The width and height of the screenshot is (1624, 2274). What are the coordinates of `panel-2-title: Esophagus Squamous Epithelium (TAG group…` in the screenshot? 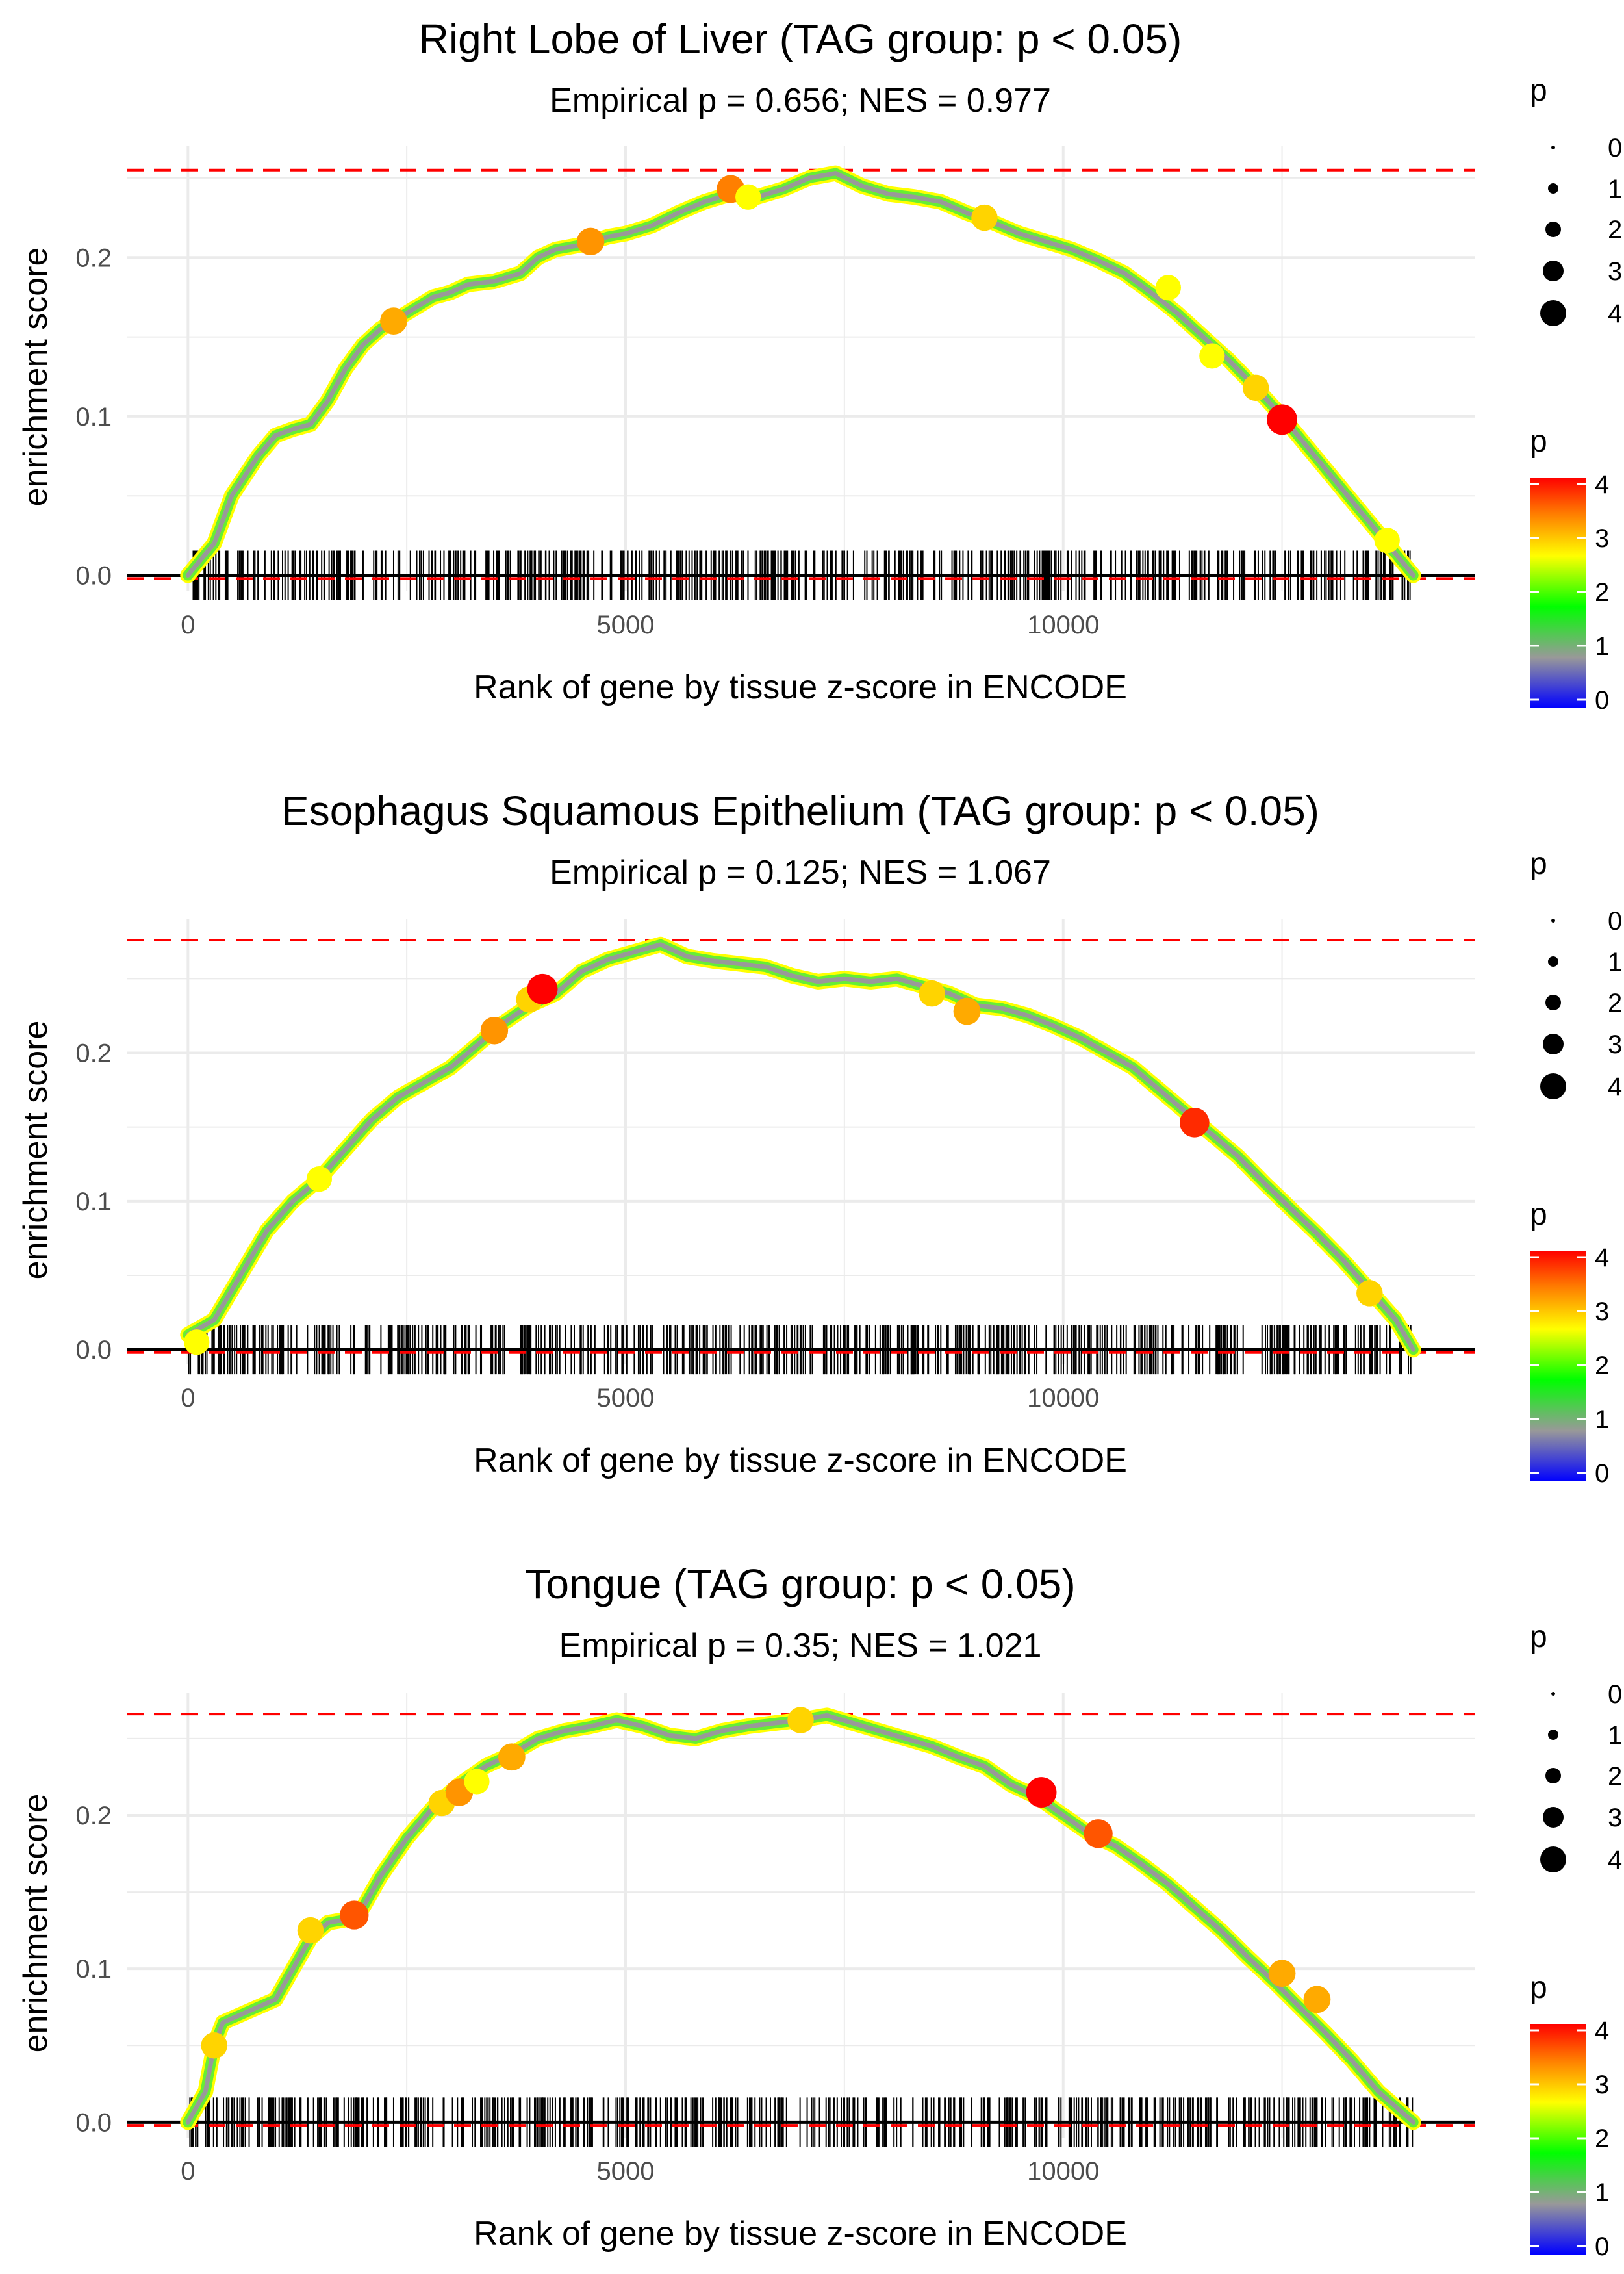 It's located at (800, 810).